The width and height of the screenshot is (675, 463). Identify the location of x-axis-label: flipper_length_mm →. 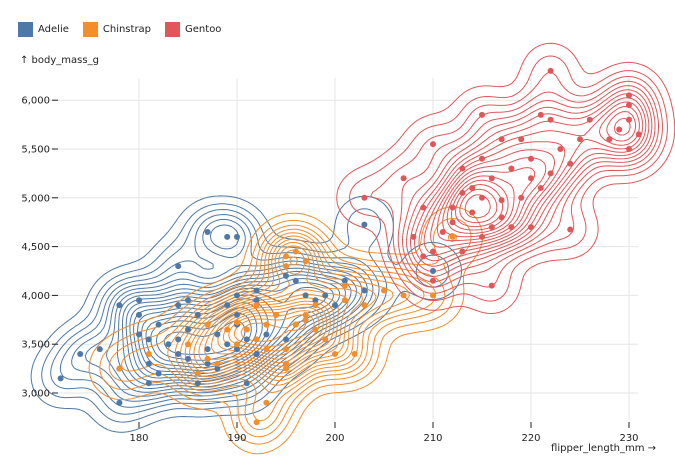
(603, 448).